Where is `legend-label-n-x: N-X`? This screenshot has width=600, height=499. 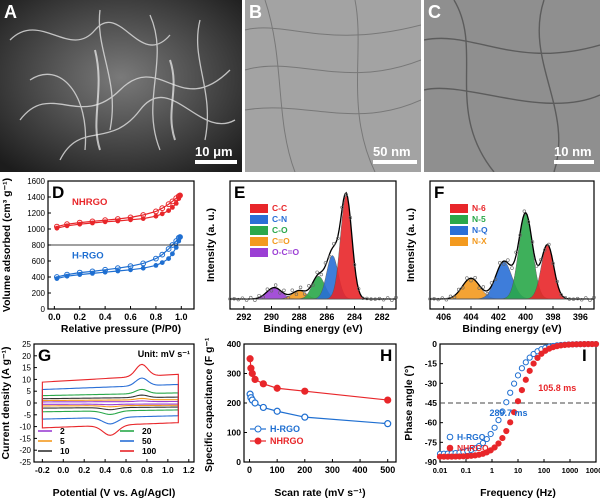
legend-label-n-x: N-X is located at coordinates (479, 241).